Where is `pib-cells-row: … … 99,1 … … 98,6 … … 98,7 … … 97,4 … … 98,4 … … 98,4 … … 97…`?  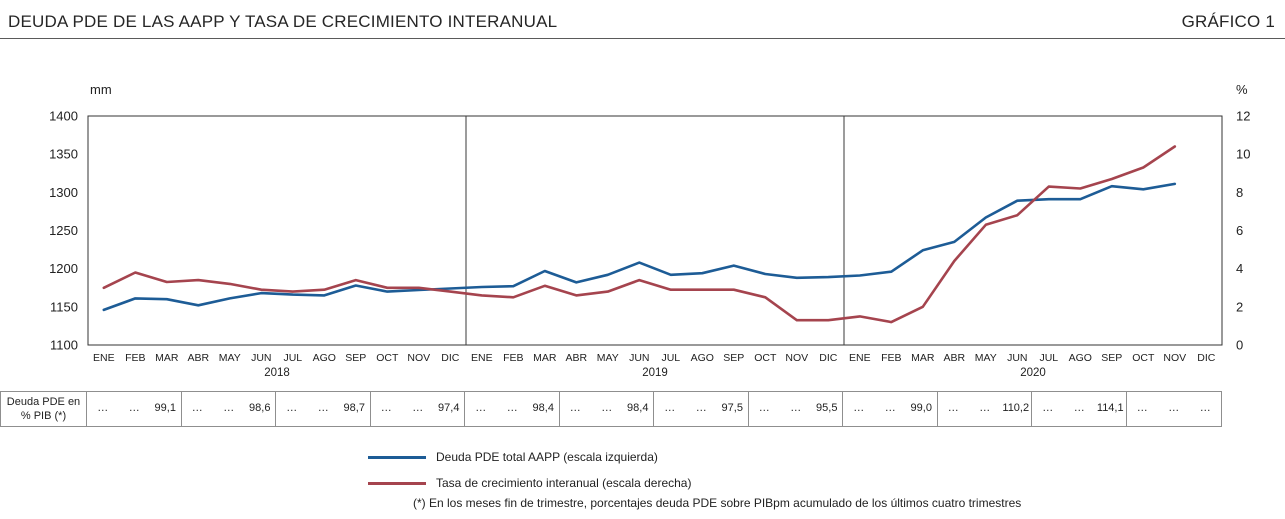 pib-cells-row: … … 99,1 … … 98,6 … … 98,7 … … 97,4 … … 98,4 … … 98,4 … … 97… is located at coordinates (654, 409).